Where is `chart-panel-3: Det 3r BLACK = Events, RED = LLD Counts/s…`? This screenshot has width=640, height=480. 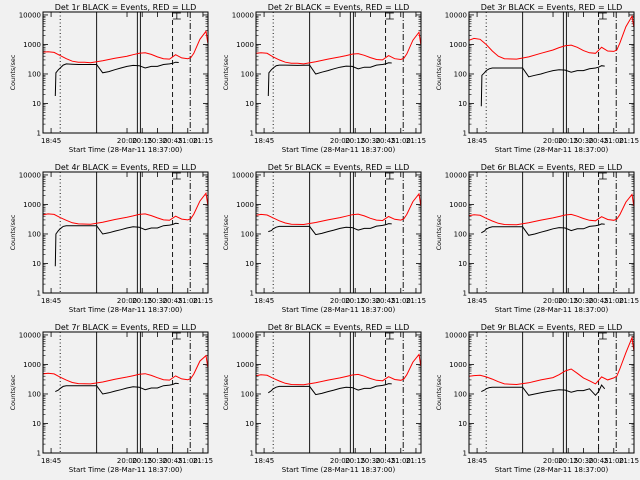 chart-panel-3: Det 3r BLACK = Events, RED = LLD Counts/s… is located at coordinates (537, 78).